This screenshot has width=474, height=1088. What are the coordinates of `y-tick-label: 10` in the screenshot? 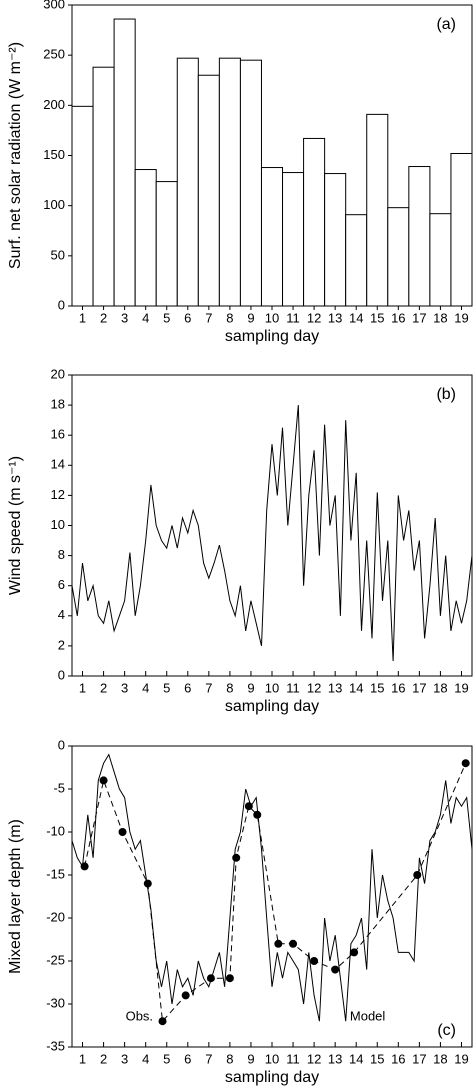 It's located at (58, 524).